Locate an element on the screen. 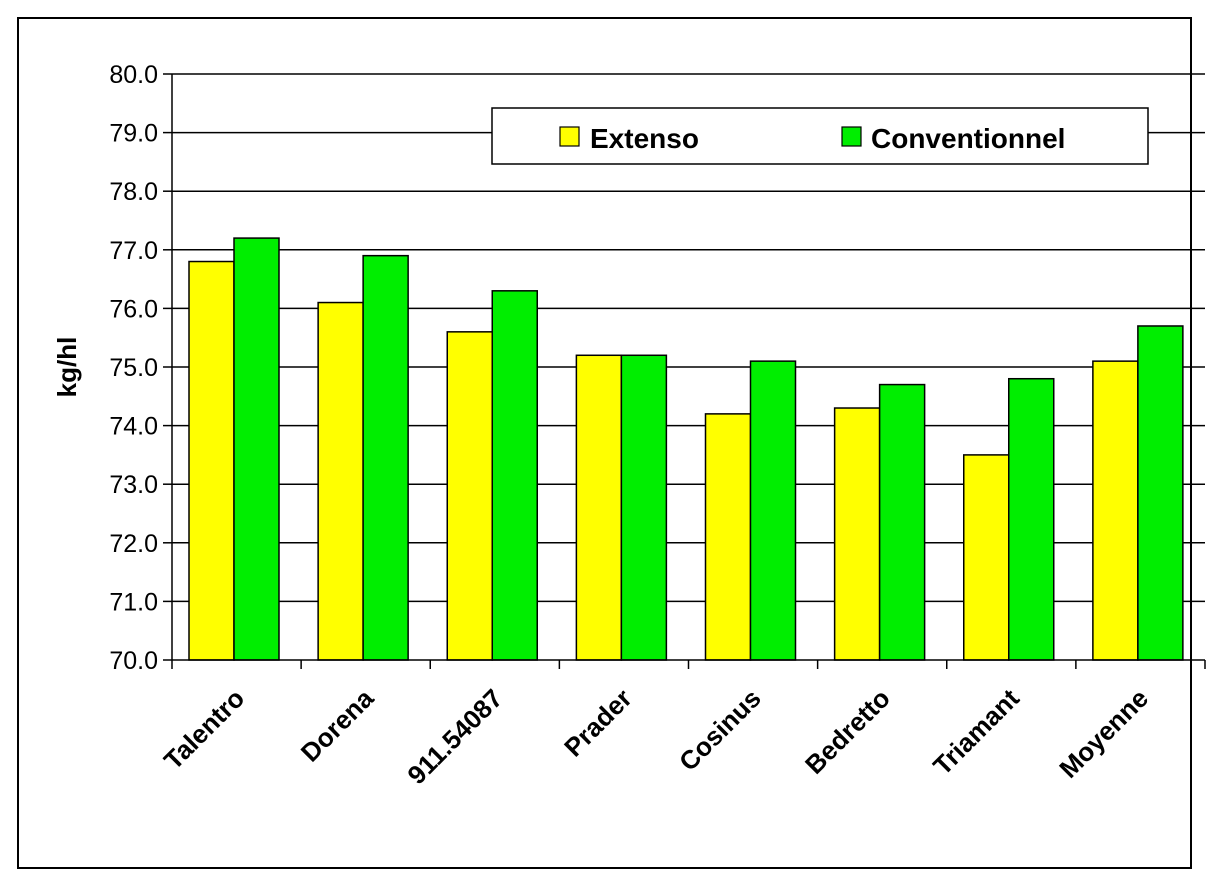 This screenshot has height=886, width=1210. x-tick-label: Dorena is located at coordinates (337, 725).